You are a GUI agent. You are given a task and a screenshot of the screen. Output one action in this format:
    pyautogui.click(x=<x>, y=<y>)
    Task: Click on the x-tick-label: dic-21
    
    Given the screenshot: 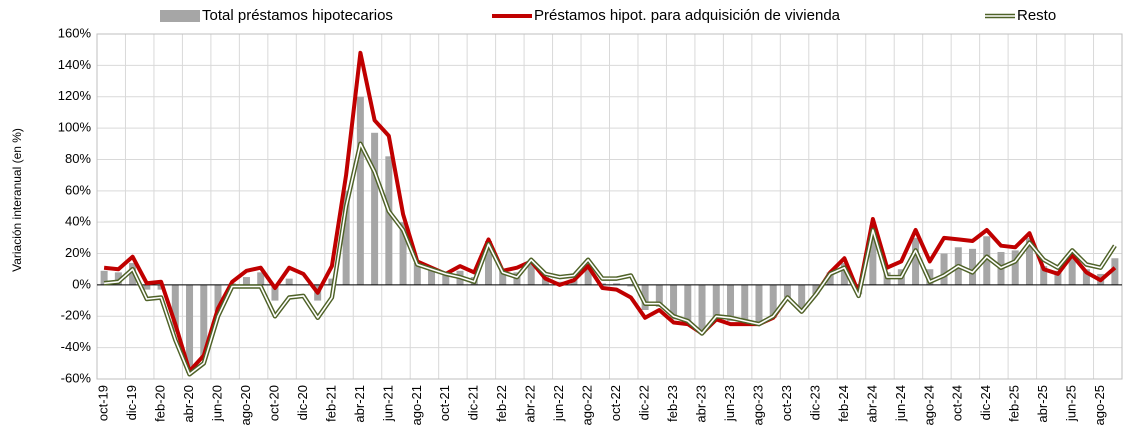 What is the action you would take?
    pyautogui.click(x=473, y=402)
    